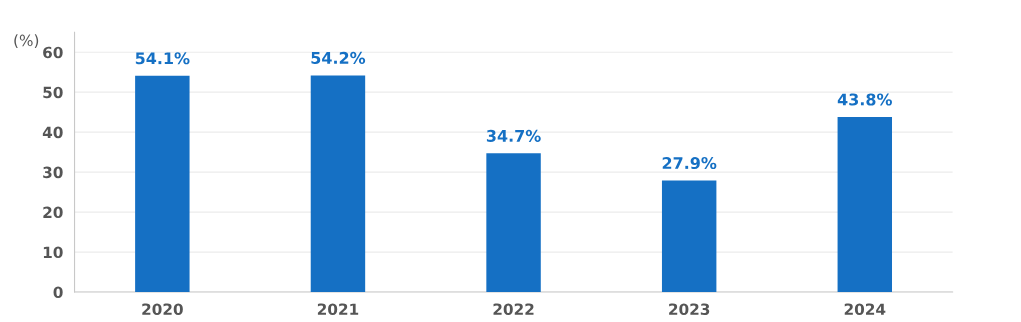 Image resolution: width=1021 pixels, height=322 pixels. I want to click on y-axis-title: (%), so click(26, 41).